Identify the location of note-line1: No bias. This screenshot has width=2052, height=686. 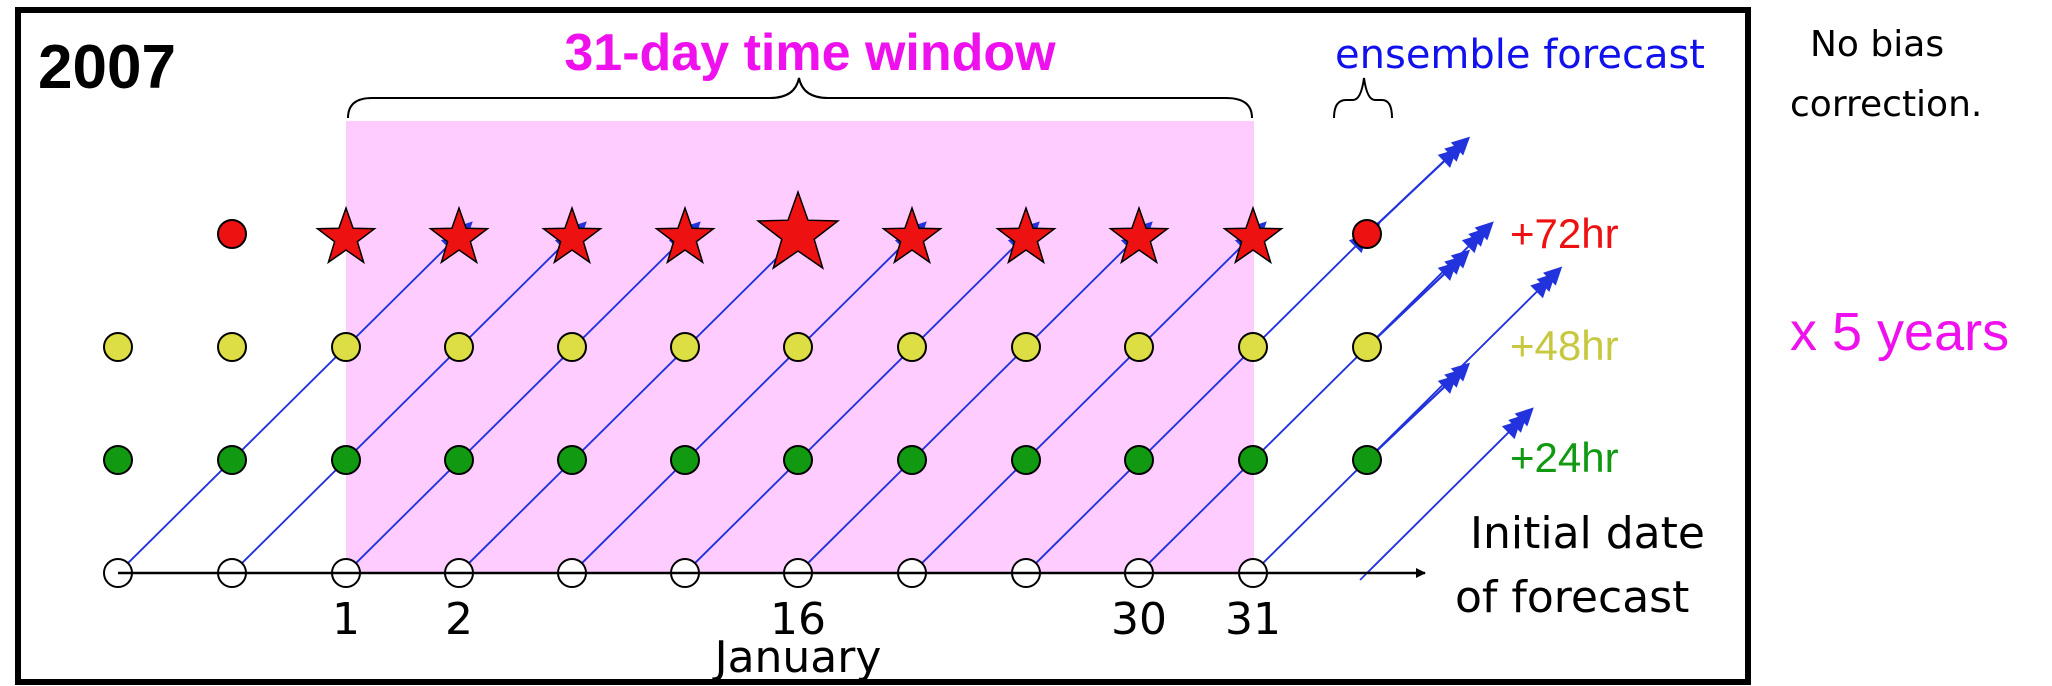
(1877, 44).